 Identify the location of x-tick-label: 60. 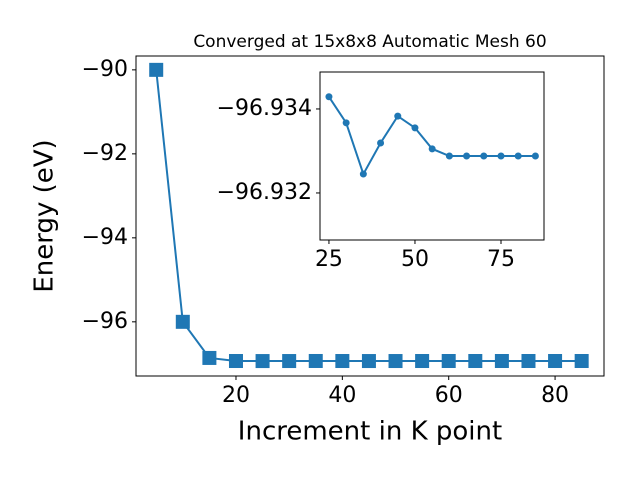
(449, 395).